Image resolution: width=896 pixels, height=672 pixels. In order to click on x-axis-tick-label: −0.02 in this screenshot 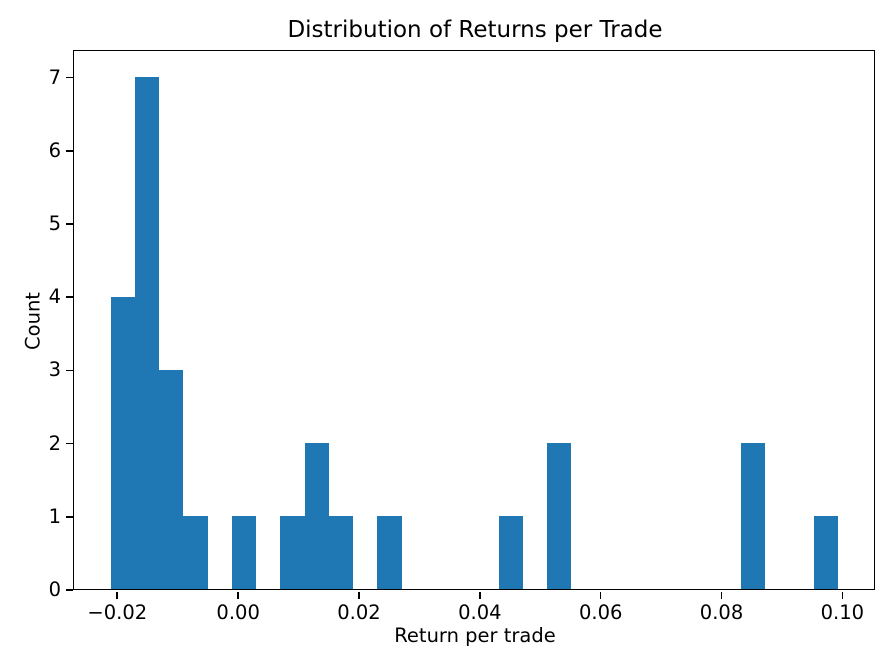, I will do `click(117, 612)`.